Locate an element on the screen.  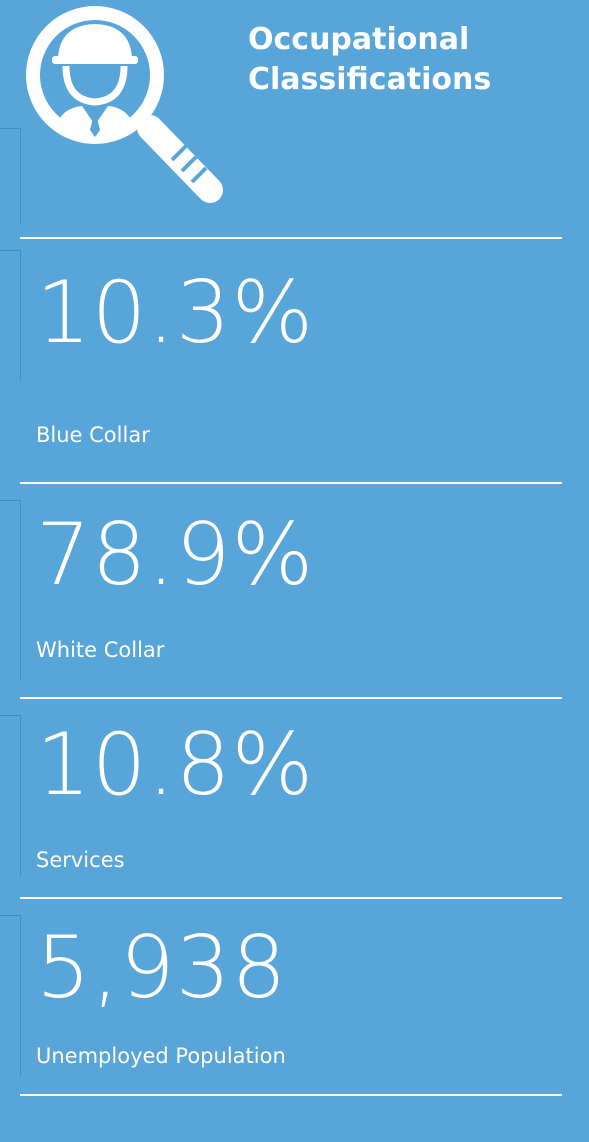
stat-value: 5,938 is located at coordinates (162, 968).